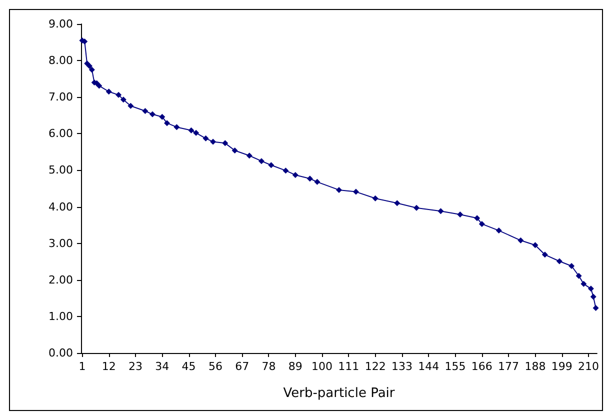 The height and width of the screenshot is (420, 614). What do you see at coordinates (429, 366) in the screenshot?
I see `x-tick-label: 144` at bounding box center [429, 366].